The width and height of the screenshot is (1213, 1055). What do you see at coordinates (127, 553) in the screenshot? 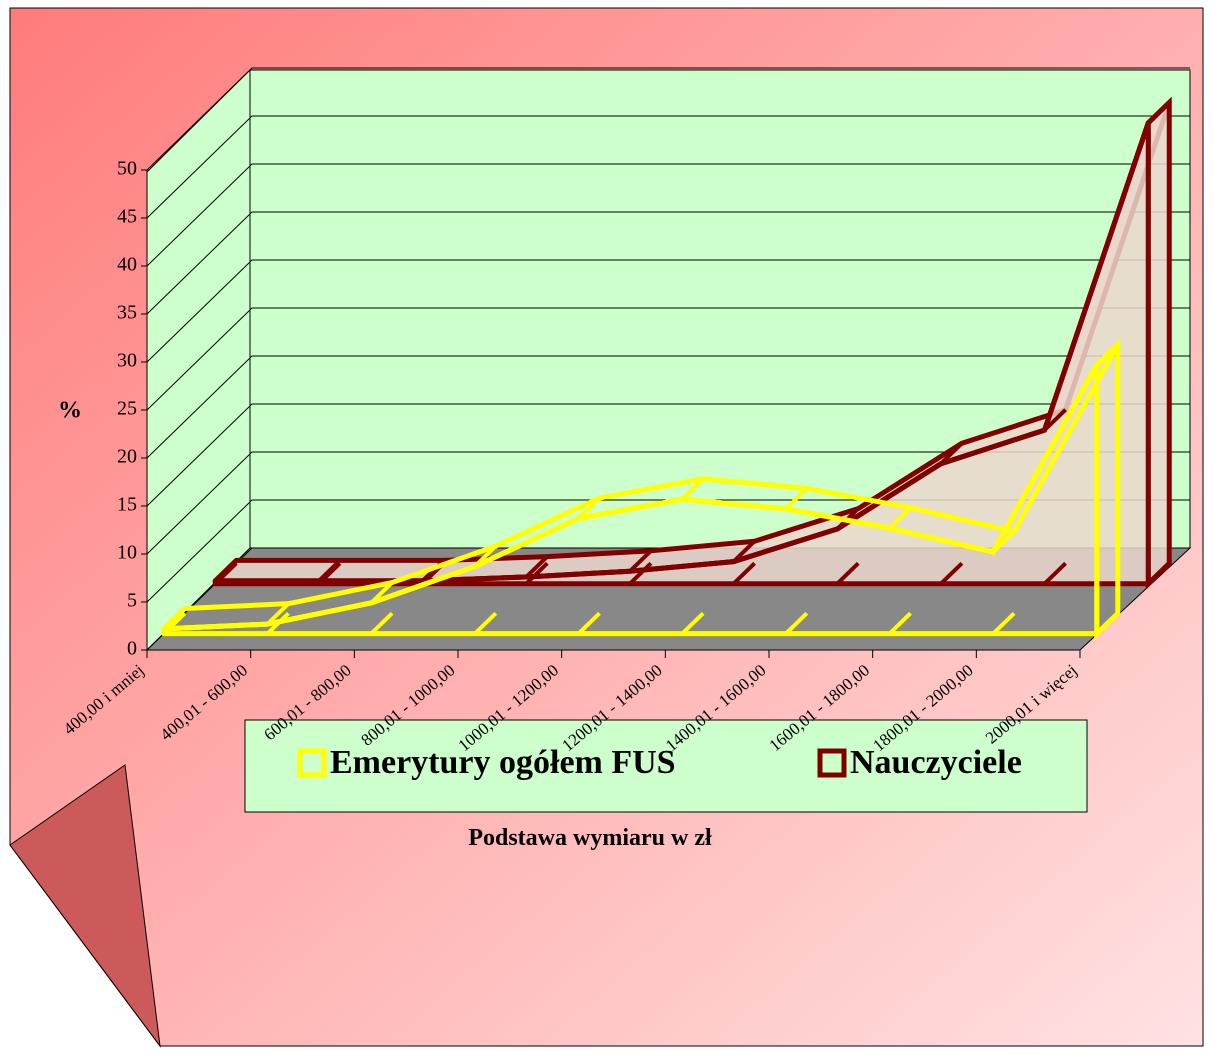
I see `y-tick-label: 10` at bounding box center [127, 553].